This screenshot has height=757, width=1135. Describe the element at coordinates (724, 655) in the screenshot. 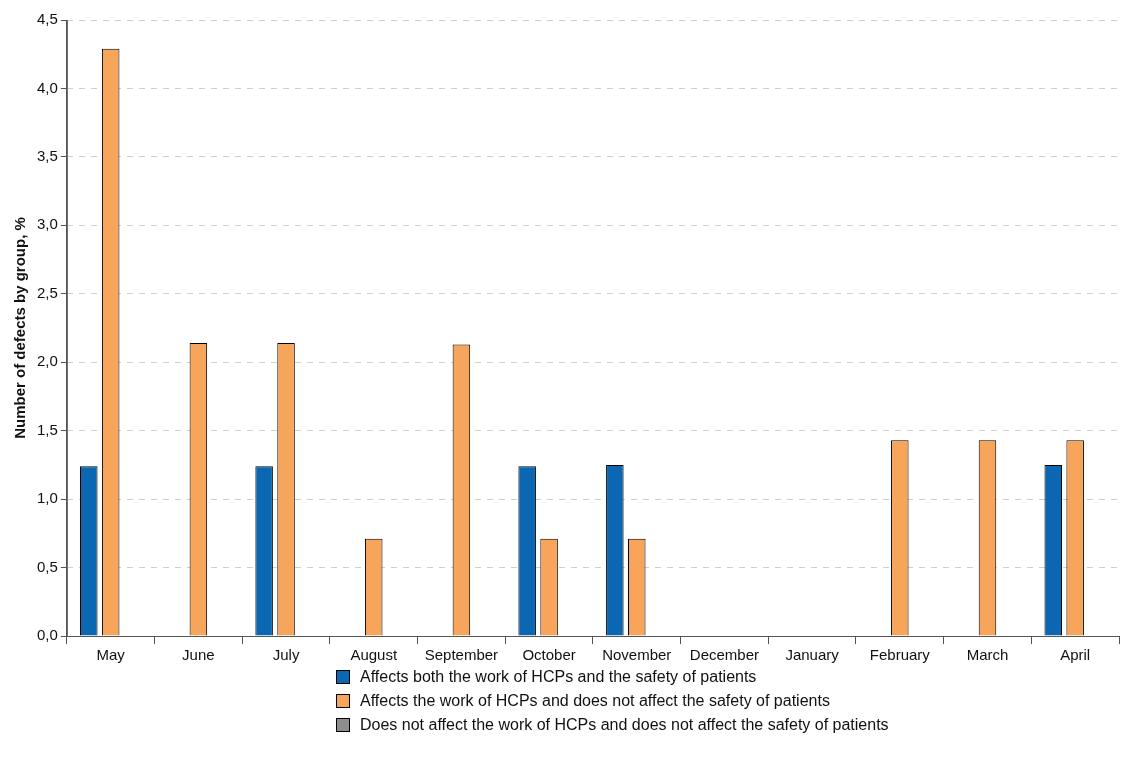

I see `x-tick-label: December` at that location.